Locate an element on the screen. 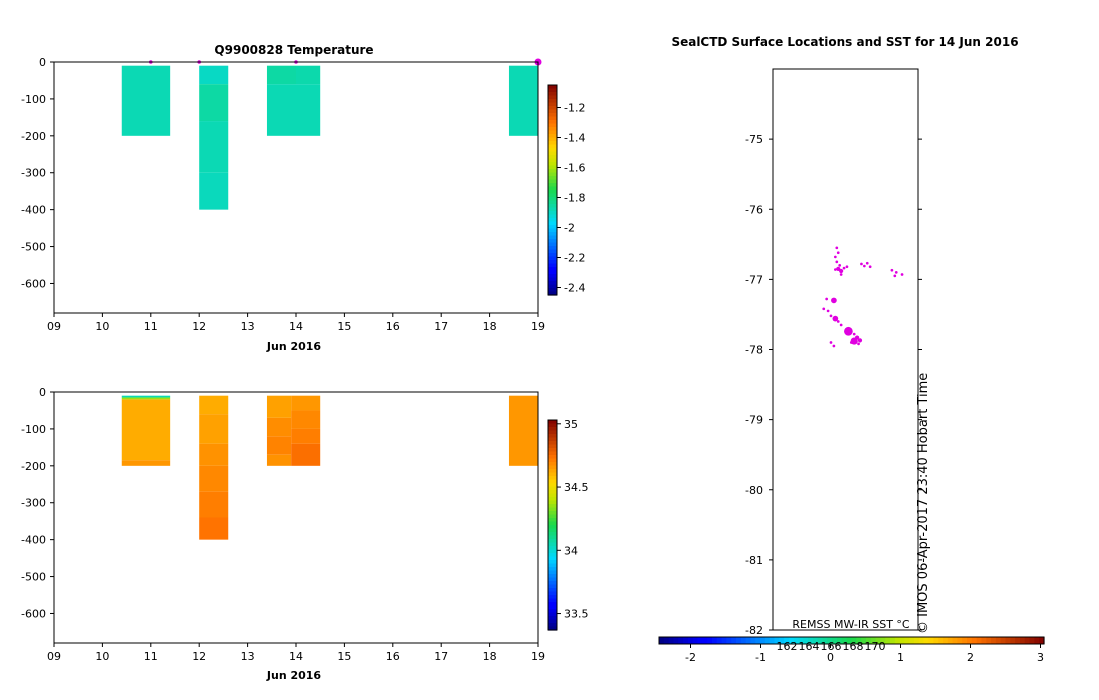 Image resolution: width=1099 pixels, height=700 pixels. temperature-y-tick-label: -500 is located at coordinates (33, 247).